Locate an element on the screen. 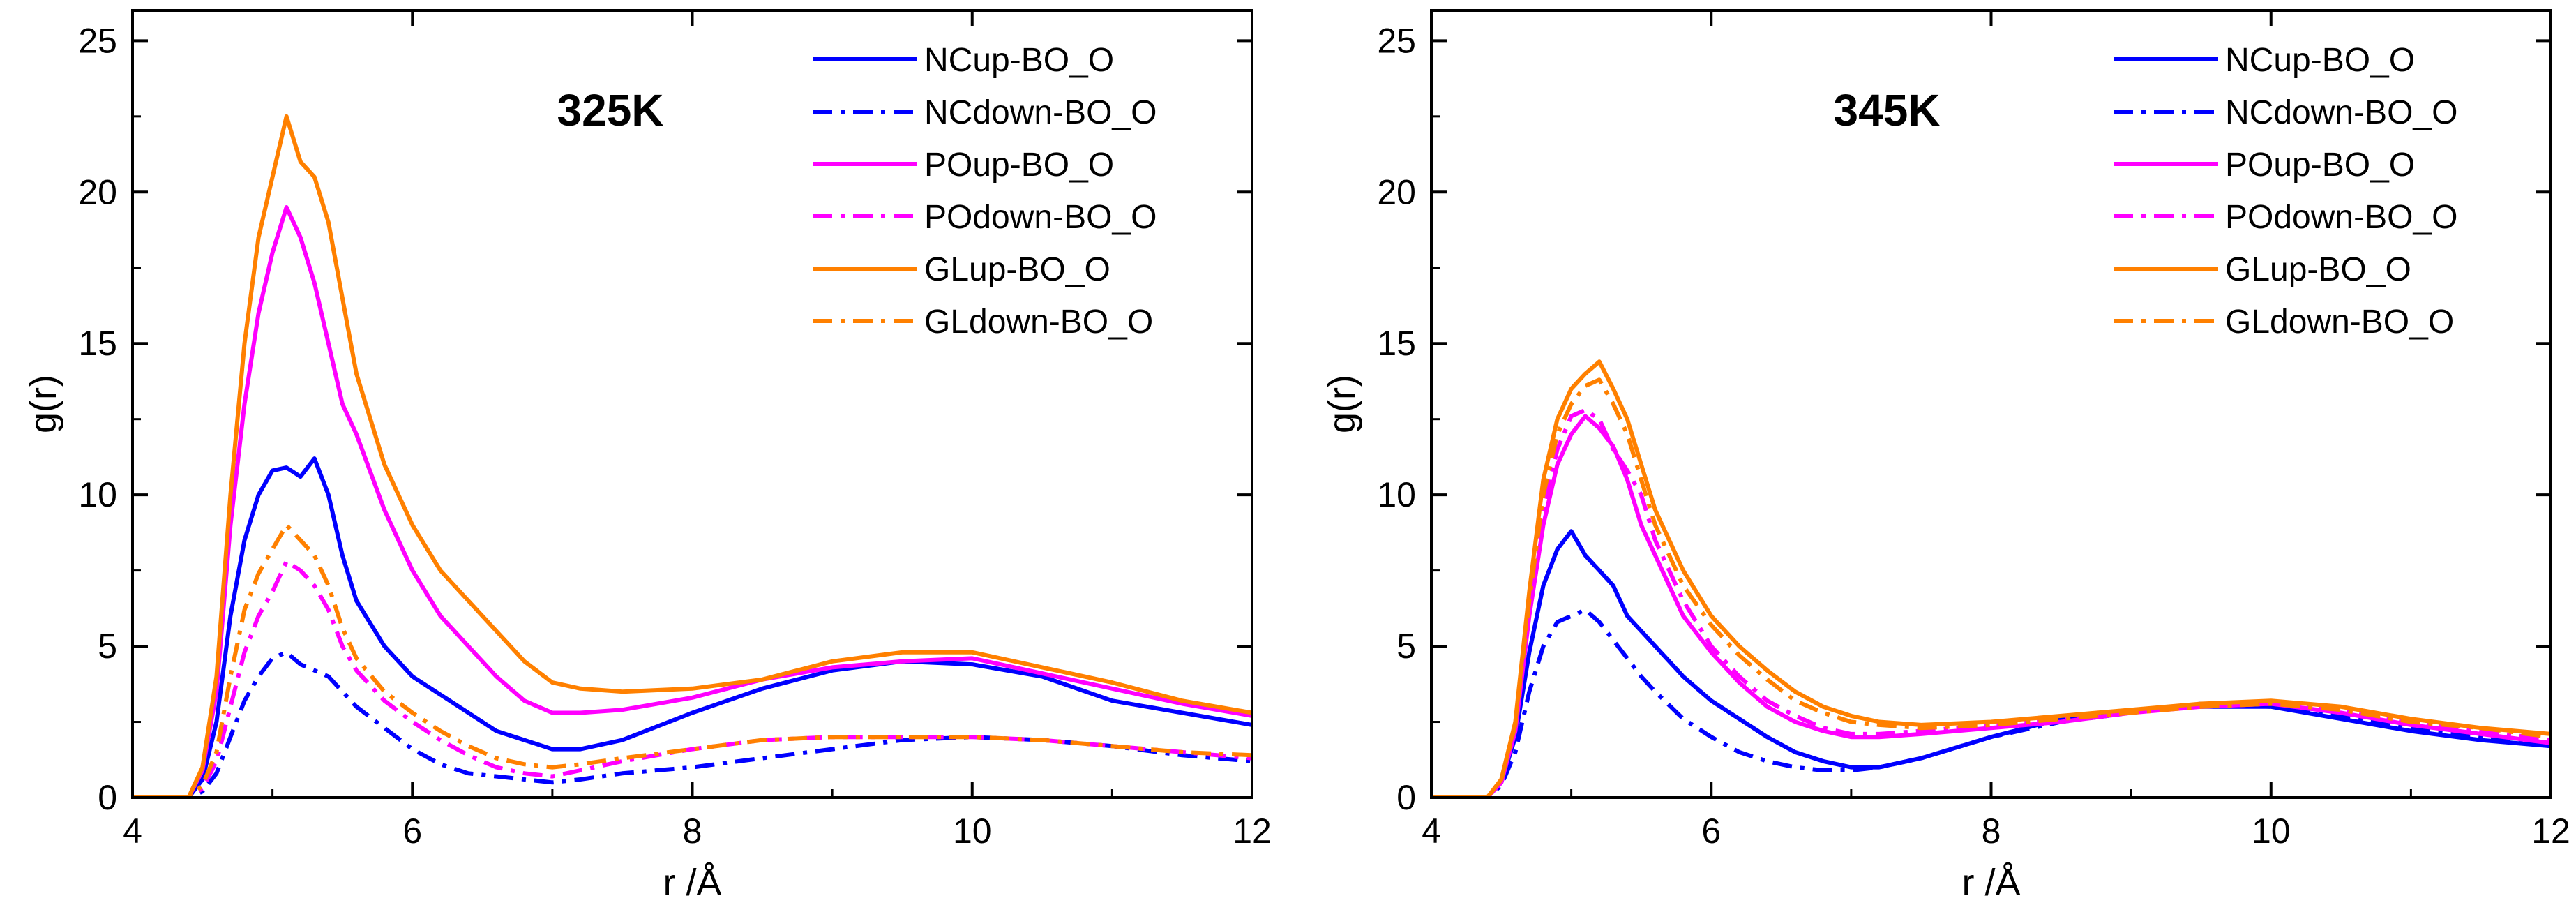 The image size is (2576, 912). panel-title: 345K is located at coordinates (1887, 110).